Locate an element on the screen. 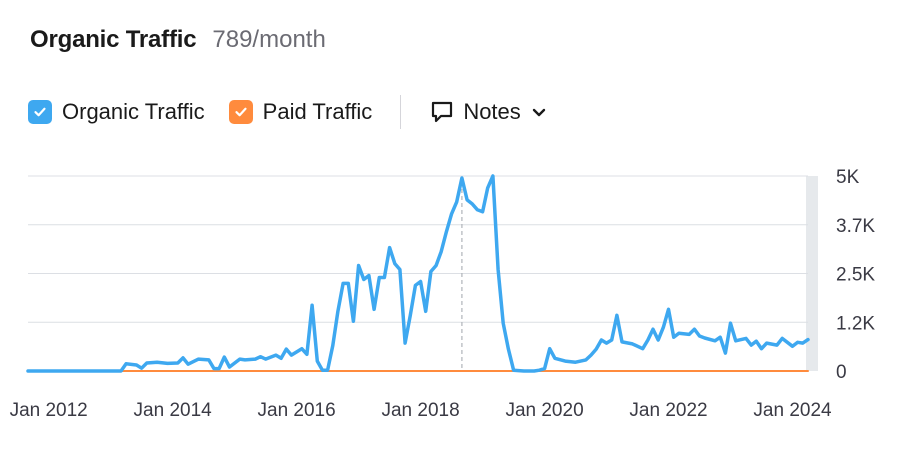  legend-divider is located at coordinates (401, 112).